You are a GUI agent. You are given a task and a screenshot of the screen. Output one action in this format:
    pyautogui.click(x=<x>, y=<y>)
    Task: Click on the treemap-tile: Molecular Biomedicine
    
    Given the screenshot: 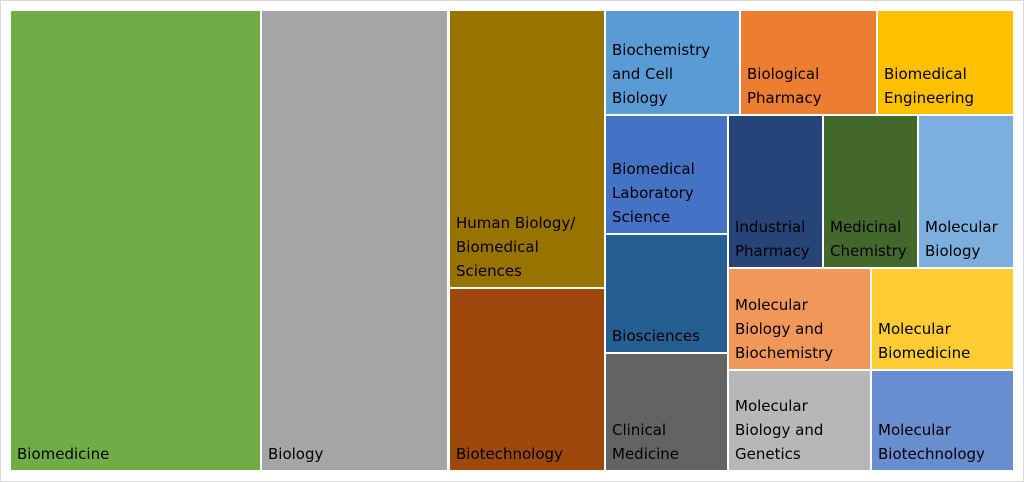 What is the action you would take?
    pyautogui.click(x=942, y=319)
    